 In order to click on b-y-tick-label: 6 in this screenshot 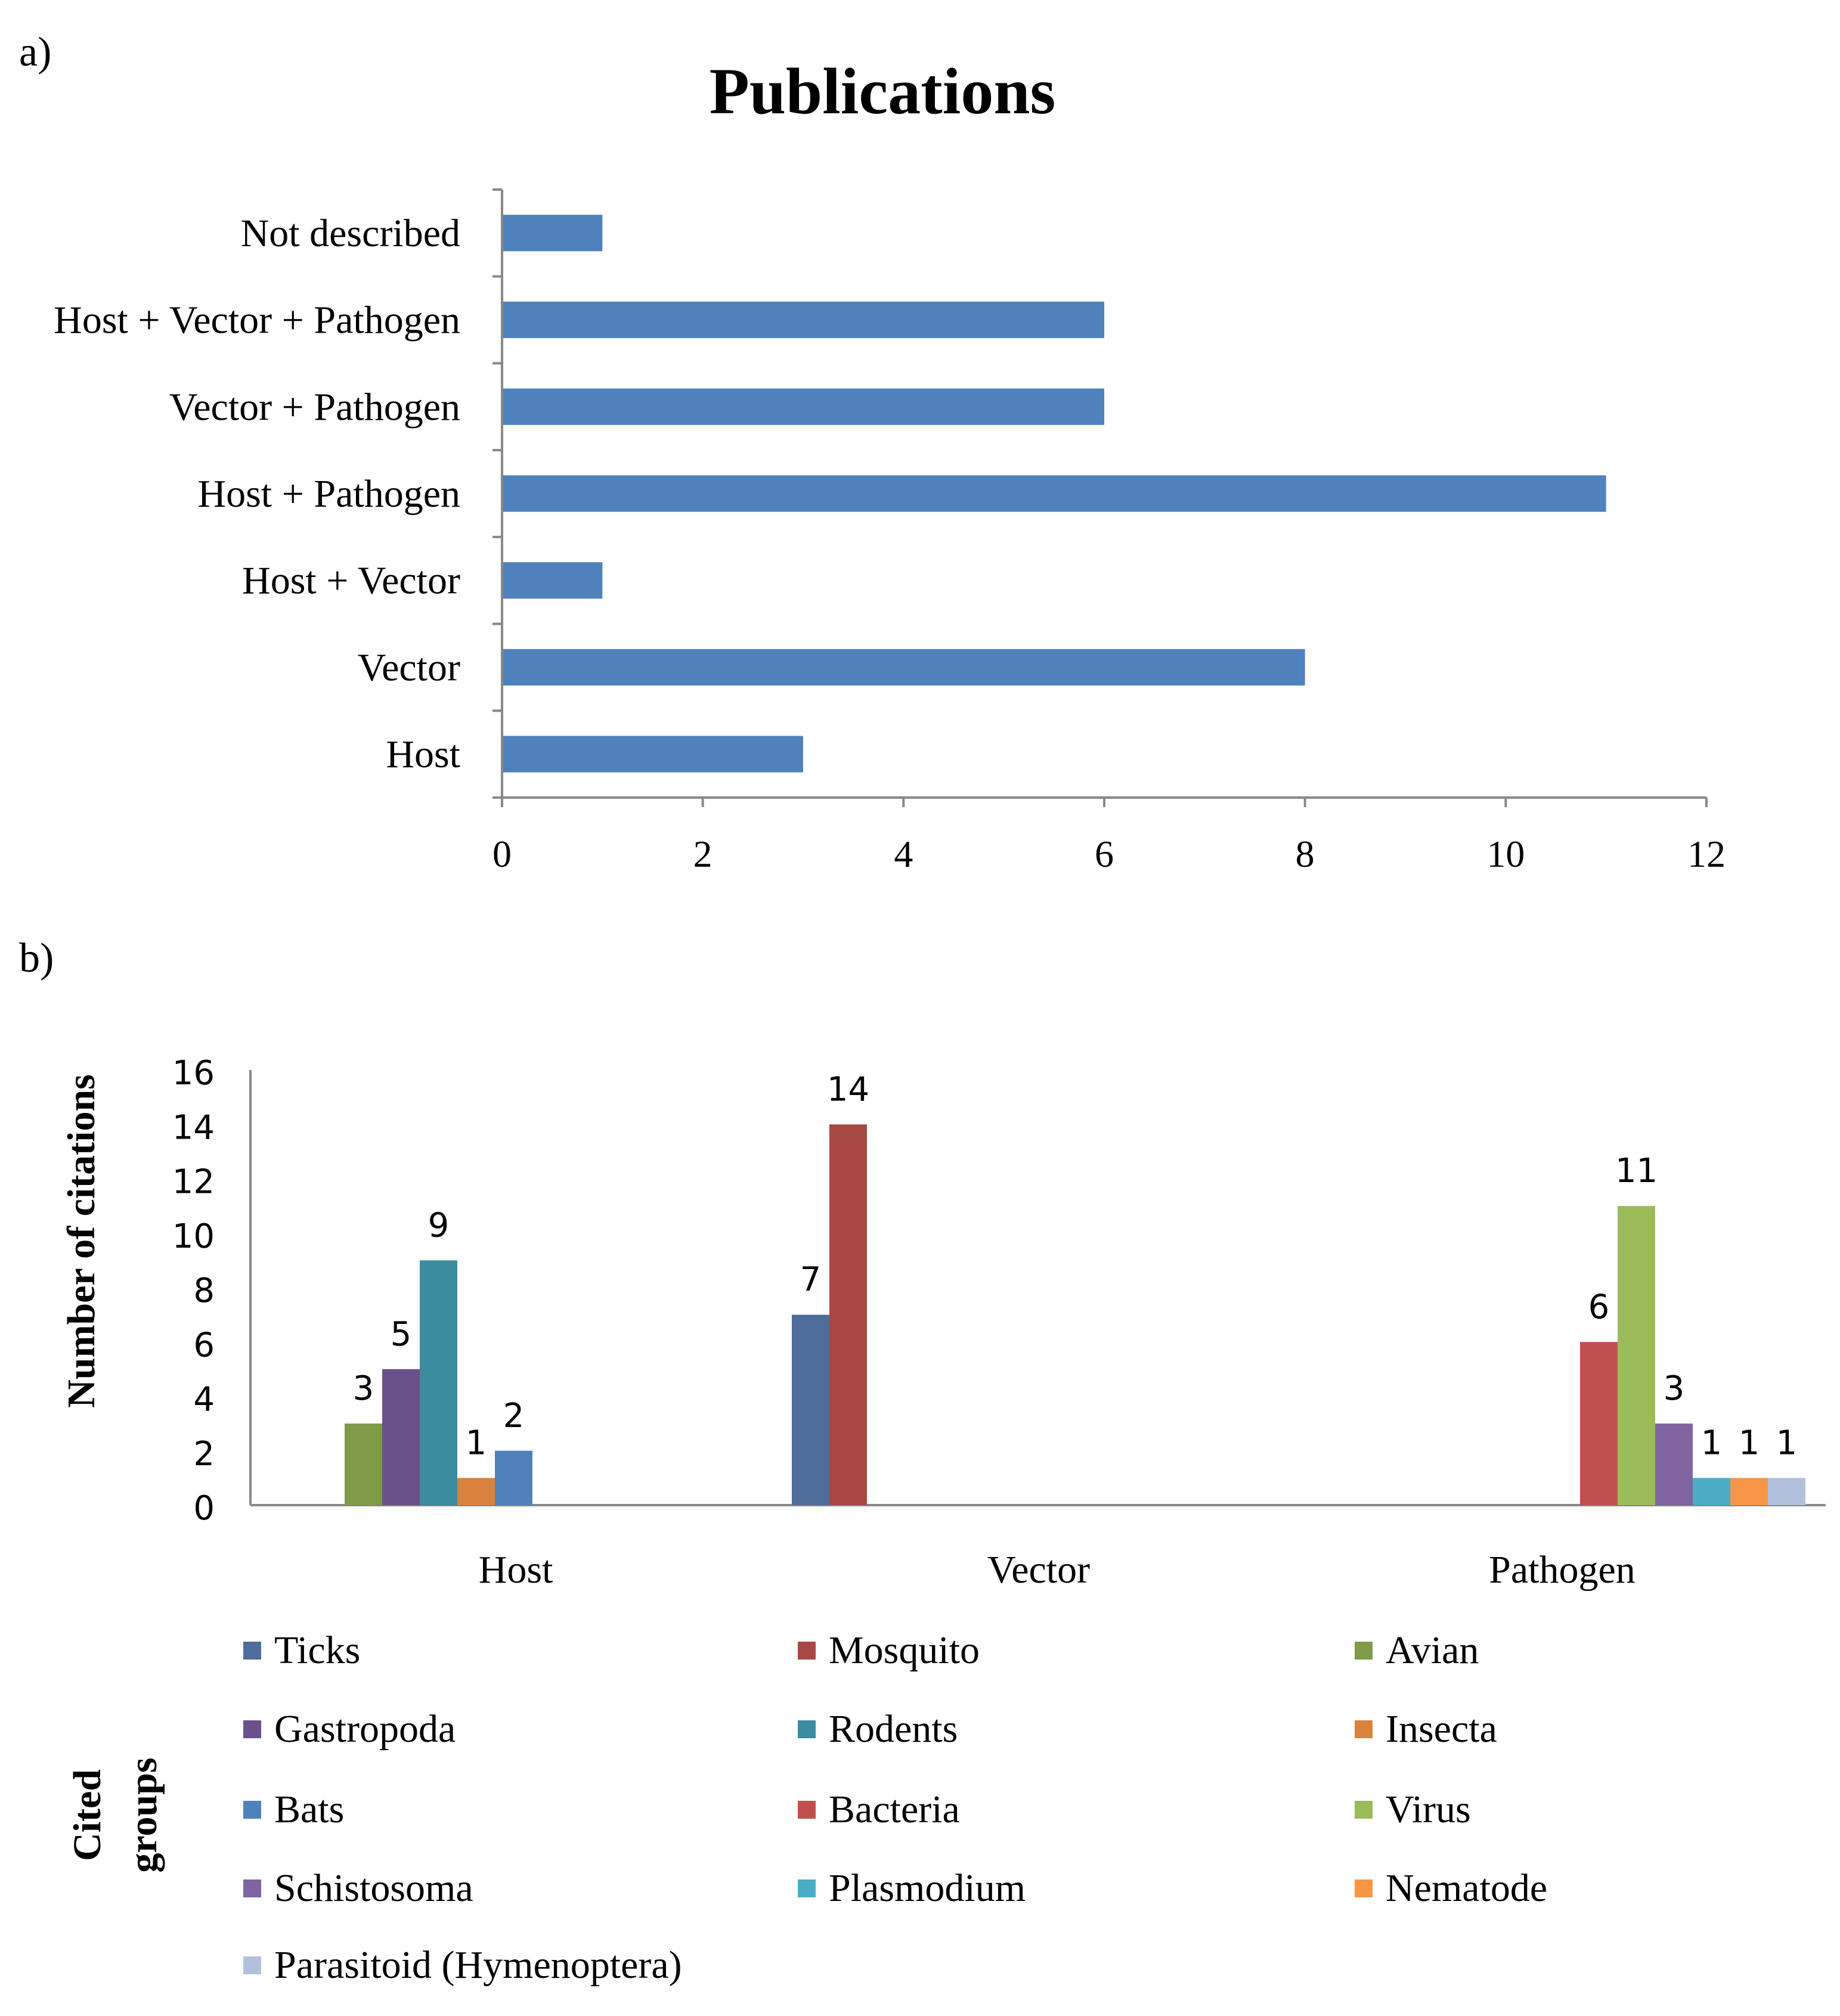, I will do `click(204, 1345)`.